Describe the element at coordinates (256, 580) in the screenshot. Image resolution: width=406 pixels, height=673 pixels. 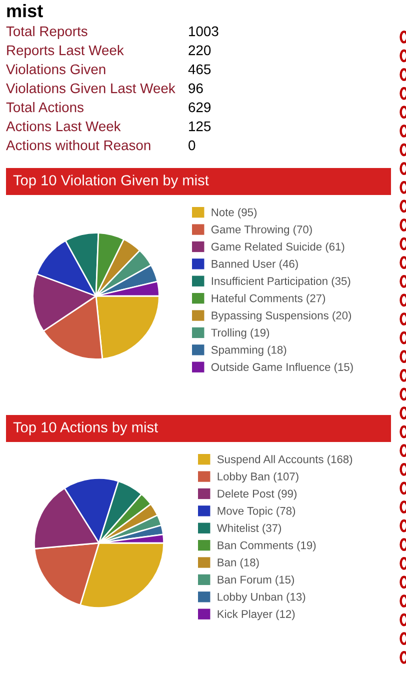
I see `legend-label: Ban Forum (15)` at that location.